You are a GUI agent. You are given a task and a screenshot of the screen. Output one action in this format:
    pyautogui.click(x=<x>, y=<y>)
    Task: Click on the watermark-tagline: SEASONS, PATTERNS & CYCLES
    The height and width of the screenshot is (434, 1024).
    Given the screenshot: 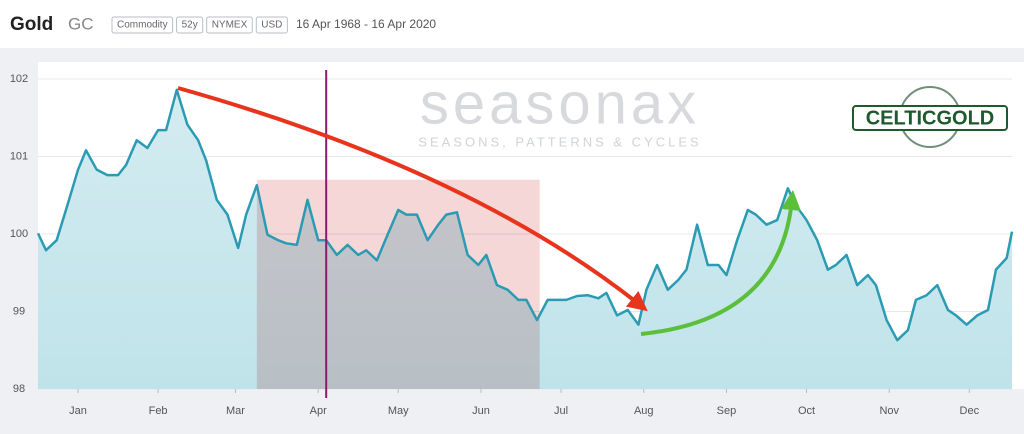 What is the action you would take?
    pyautogui.click(x=559, y=141)
    